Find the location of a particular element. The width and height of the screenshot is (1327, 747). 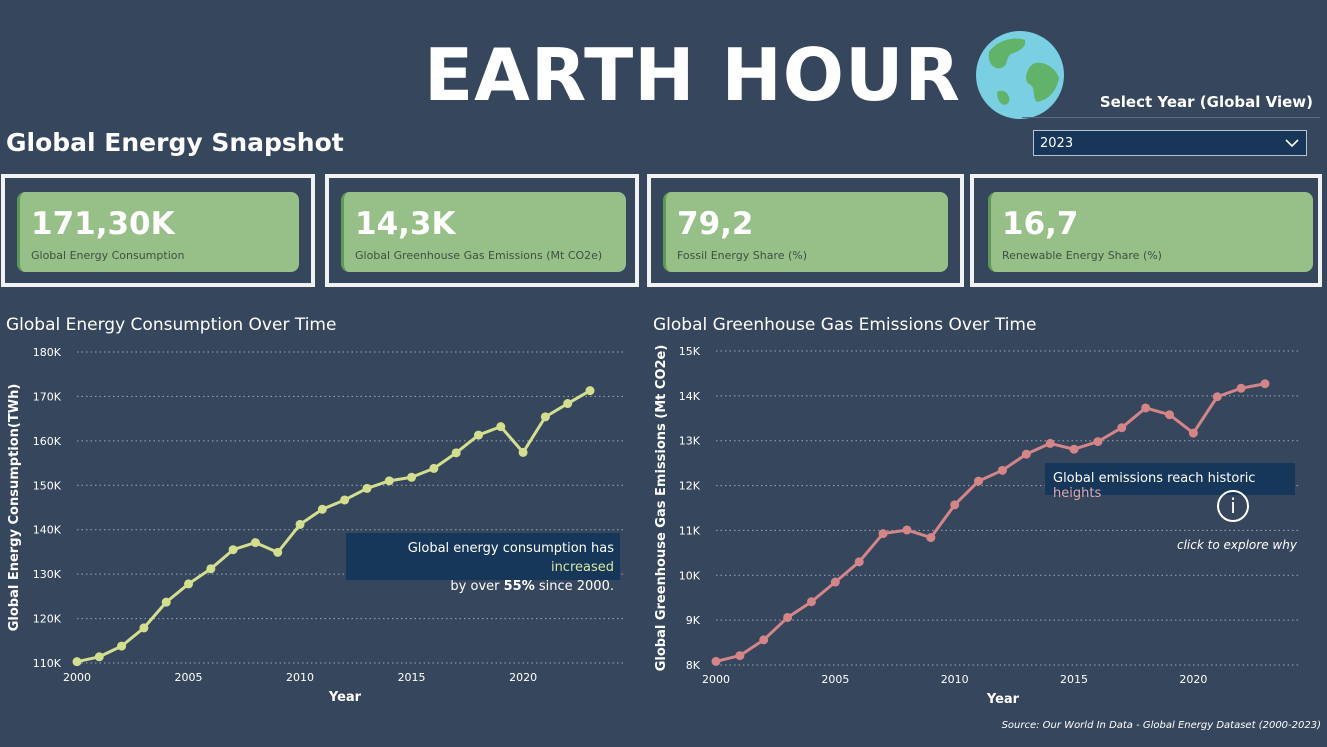

kpi-frame-renewable: 16,7 Renewable Energy Share (%) is located at coordinates (1146, 230).